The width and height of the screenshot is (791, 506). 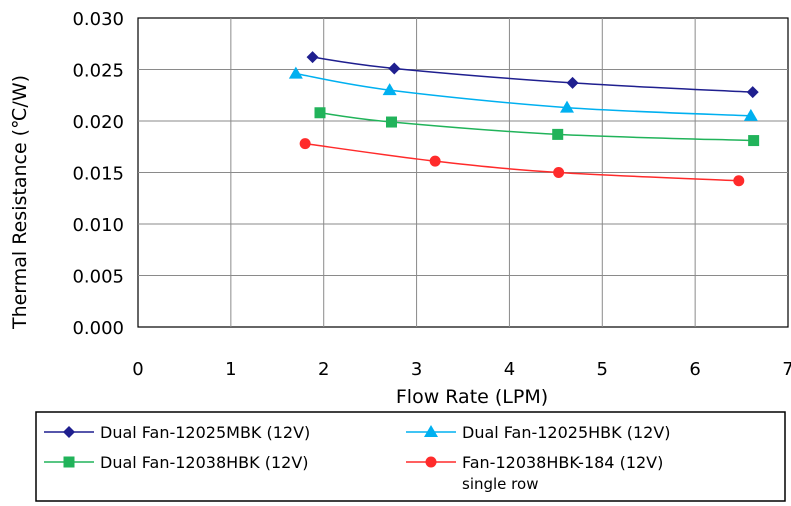 I want to click on legend-label: Dual Fan-12025HBK (12V), so click(x=566, y=432).